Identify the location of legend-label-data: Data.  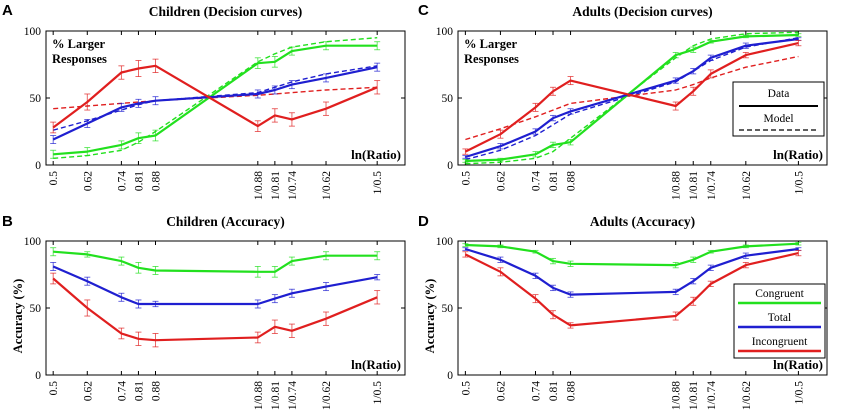
(779, 94).